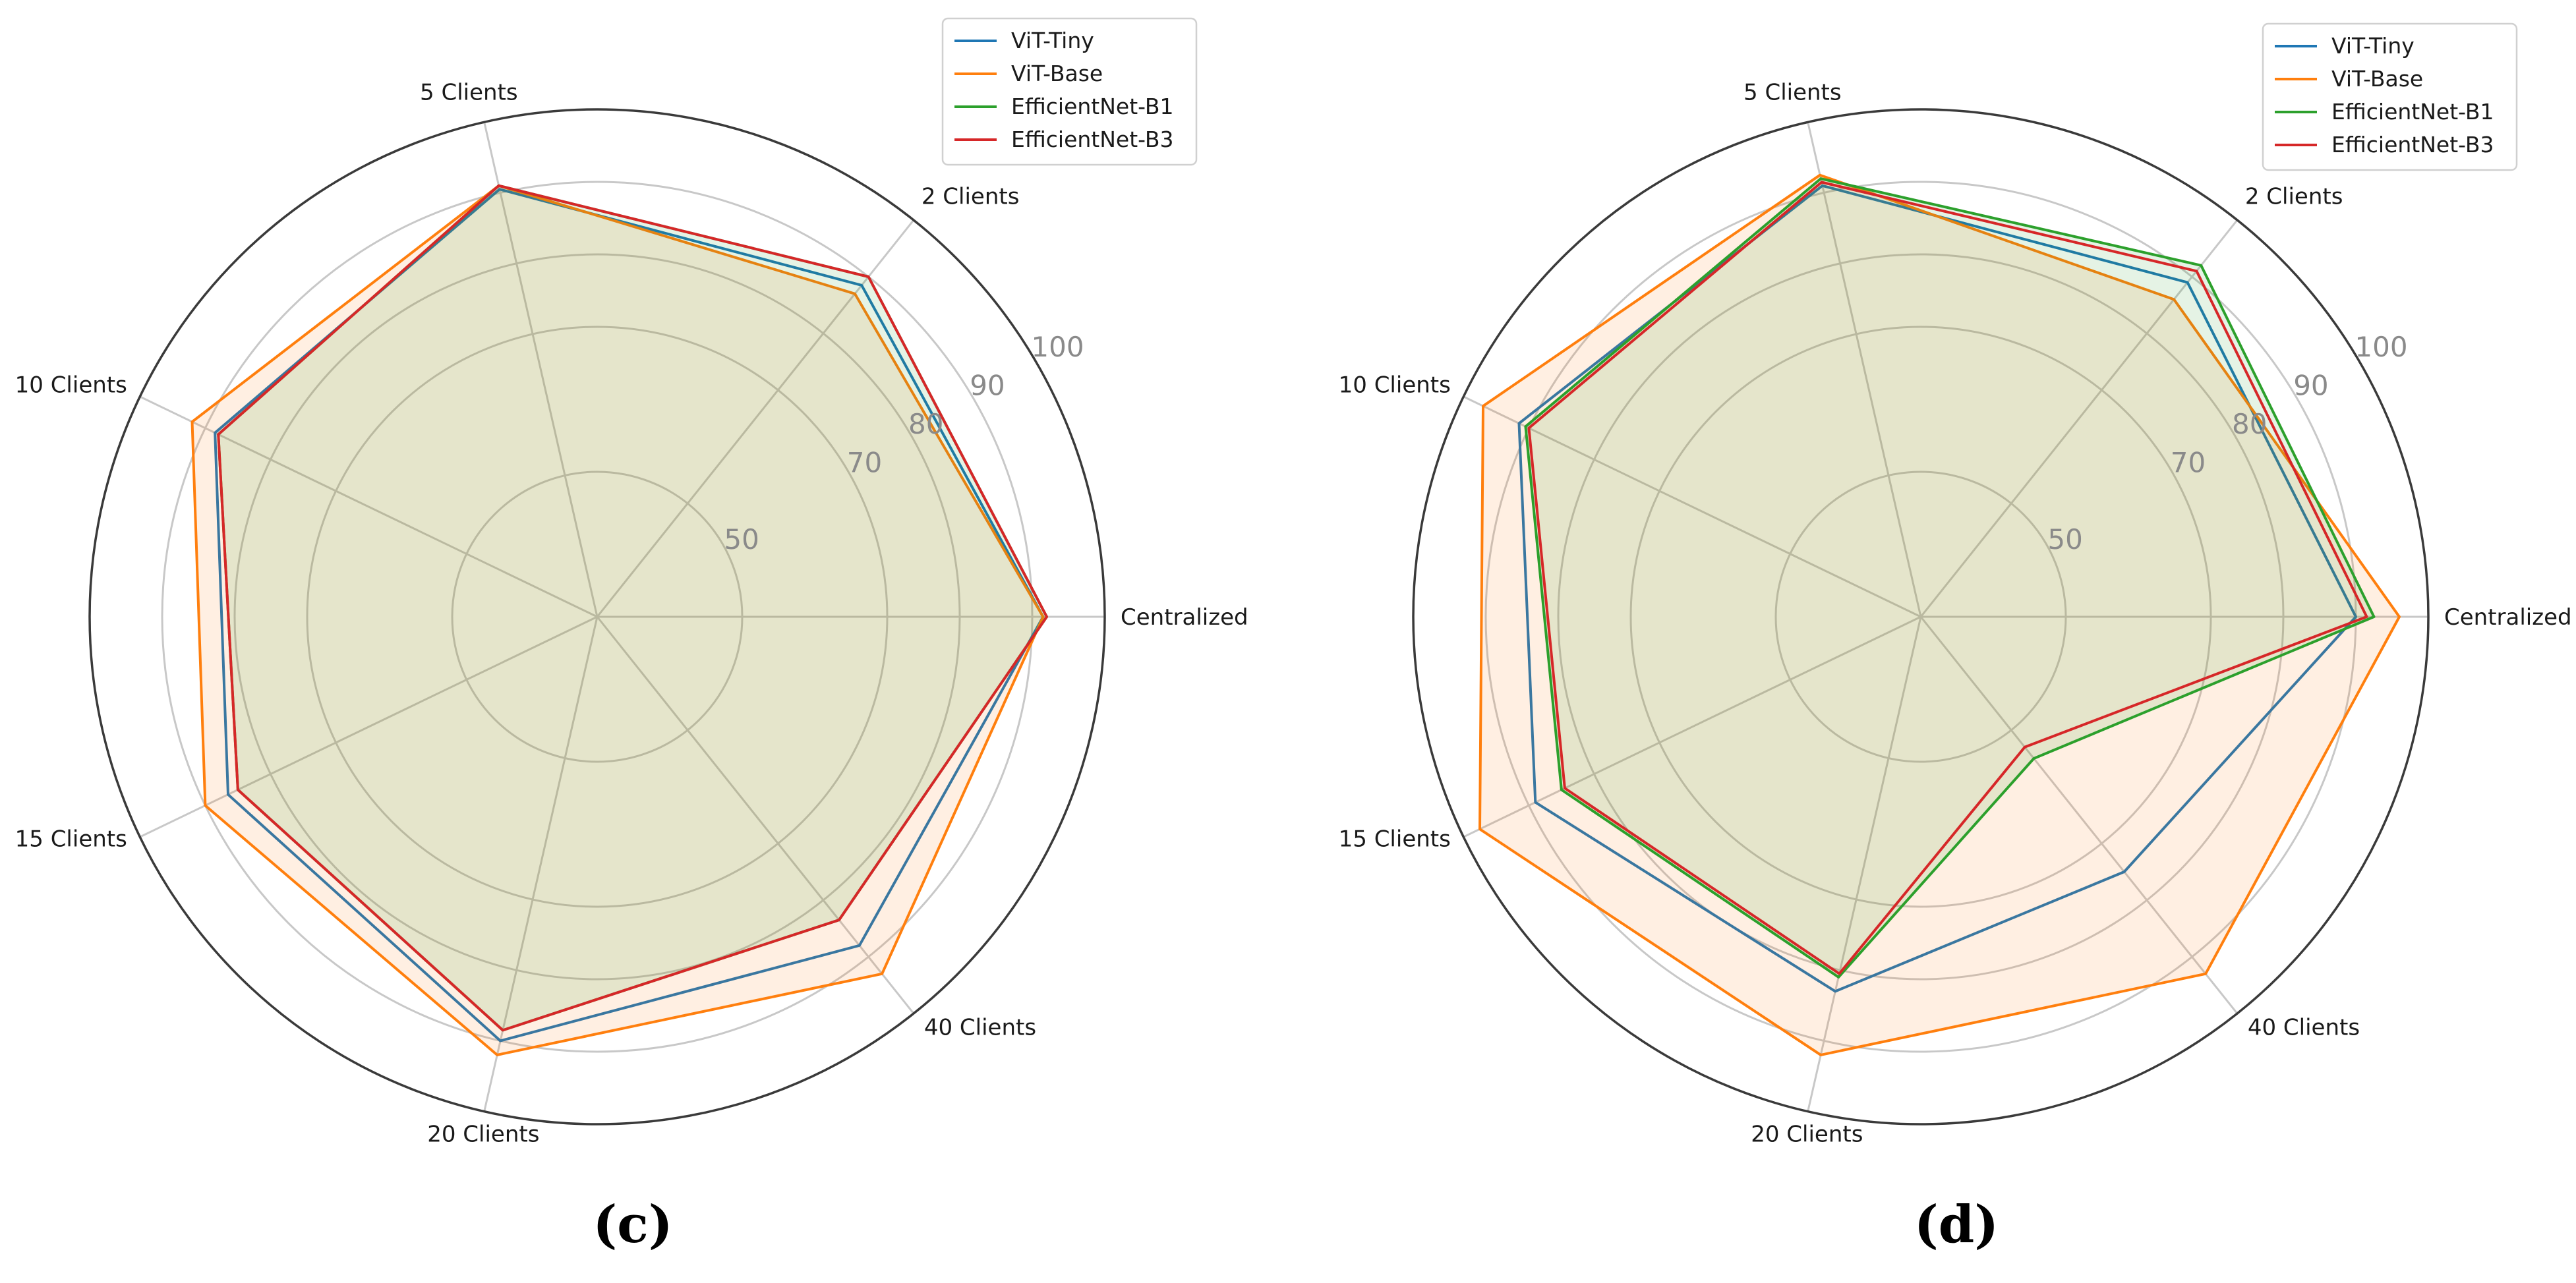  What do you see at coordinates (1957, 1225) in the screenshot?
I see `panel-label: (d)` at bounding box center [1957, 1225].